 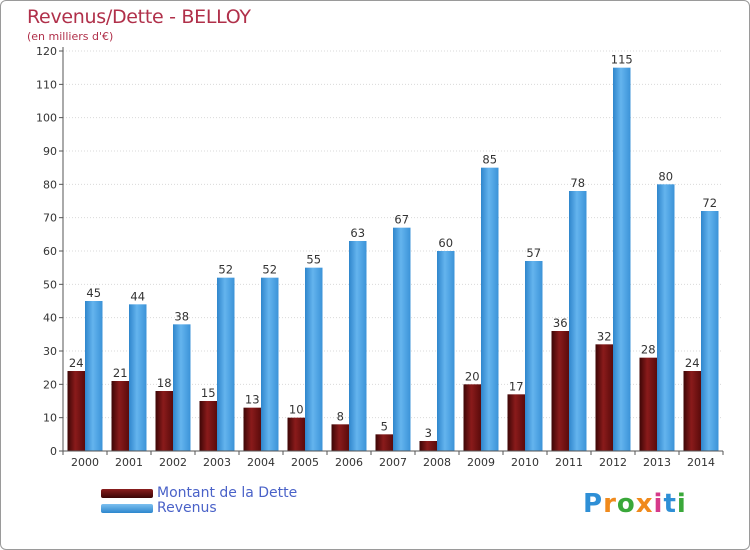 I want to click on y-tick-label: 50, so click(x=50, y=284).